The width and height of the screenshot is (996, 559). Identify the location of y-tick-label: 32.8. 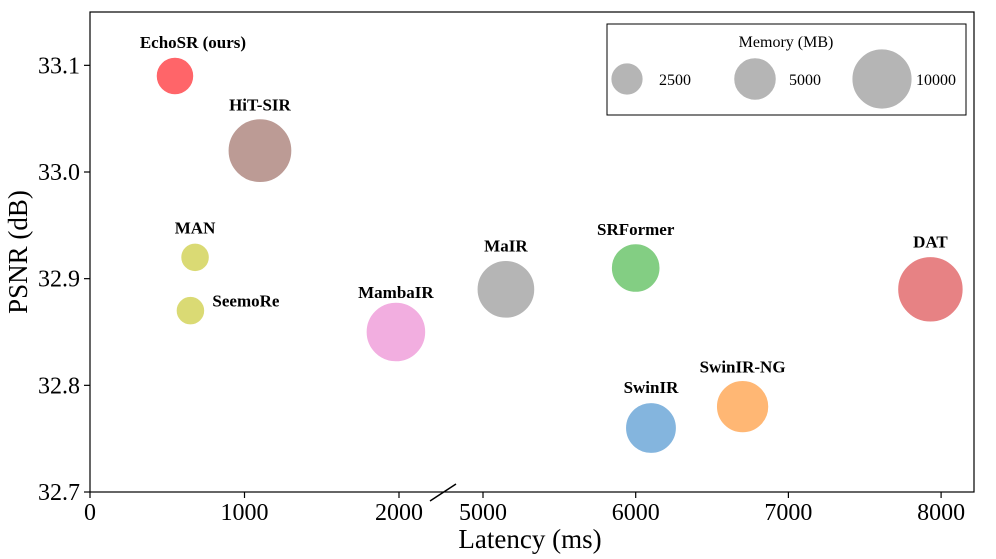
(59, 386).